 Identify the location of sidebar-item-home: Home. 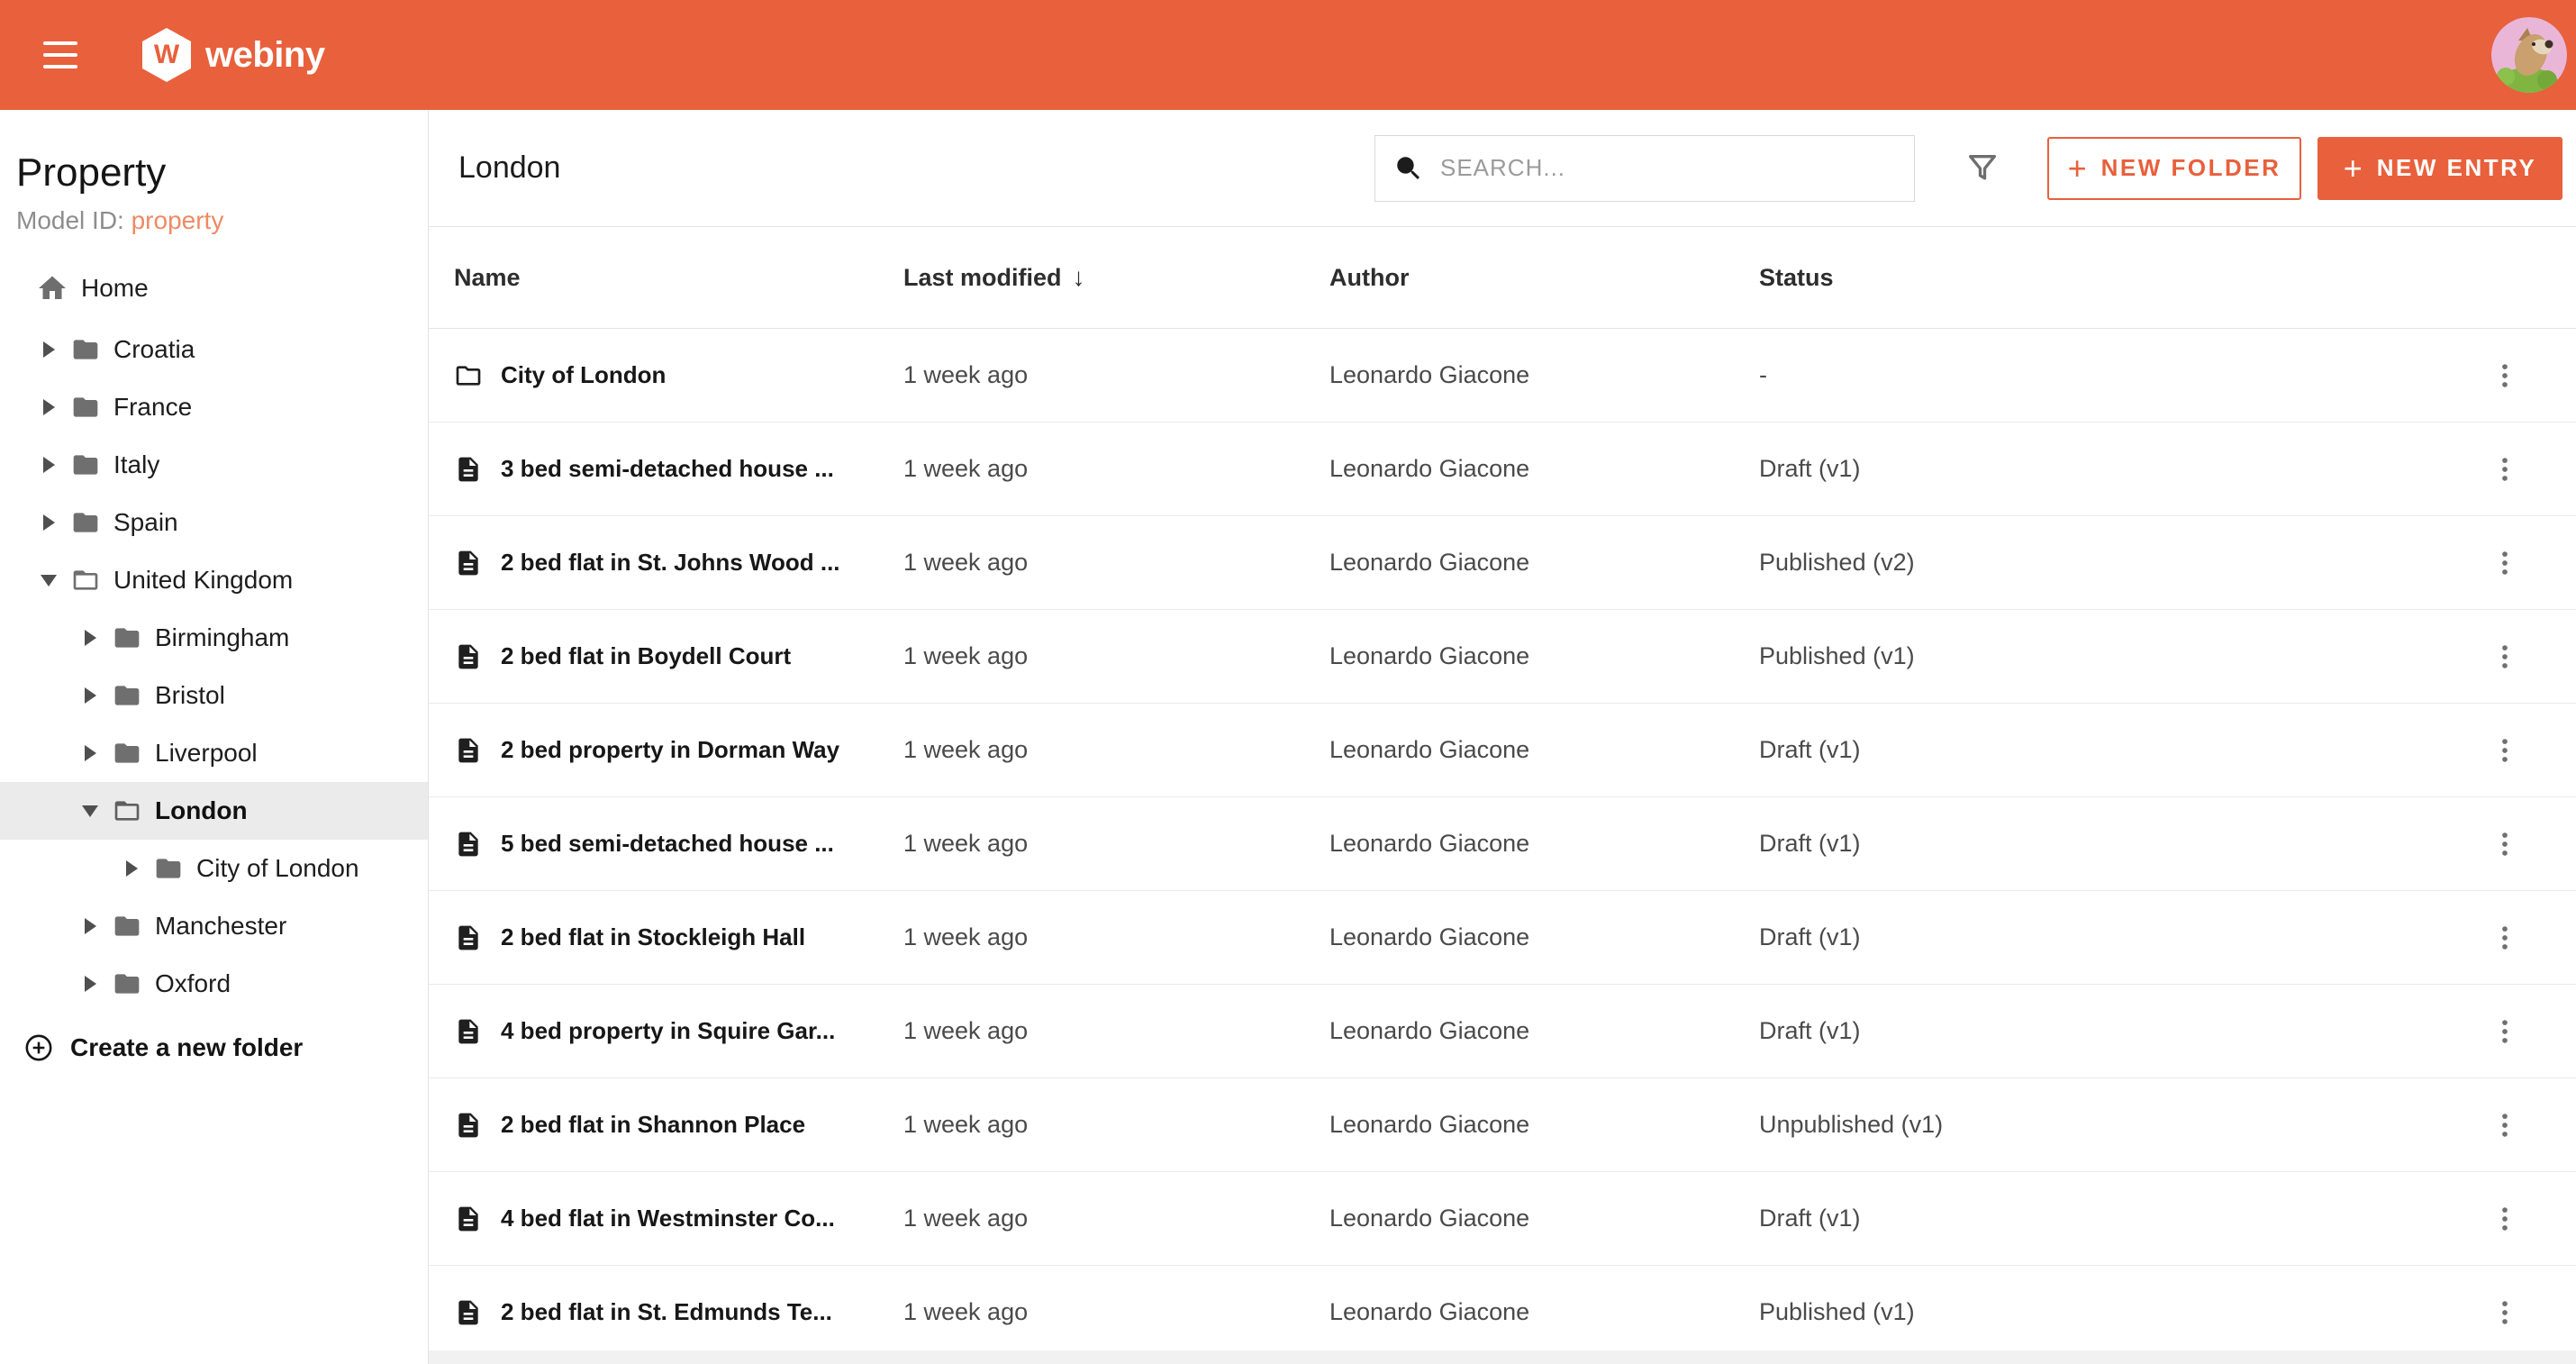
(214, 288).